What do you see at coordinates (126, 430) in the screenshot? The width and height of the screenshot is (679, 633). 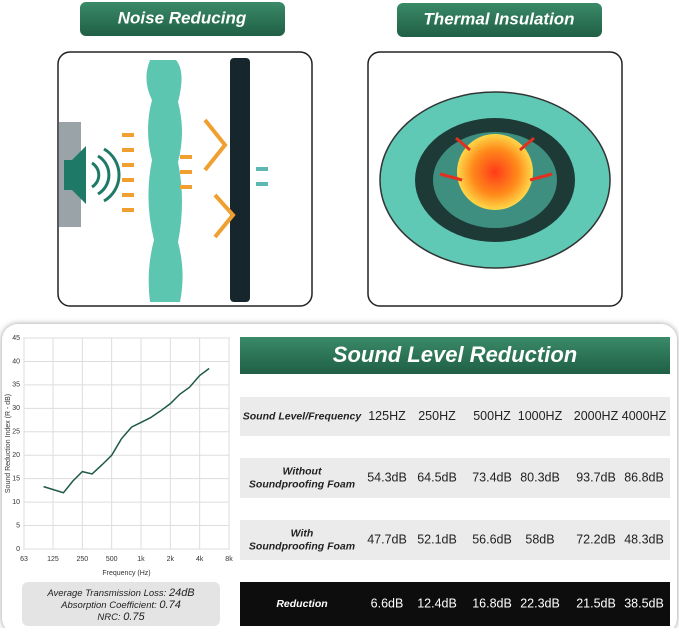 I see `data-line` at bounding box center [126, 430].